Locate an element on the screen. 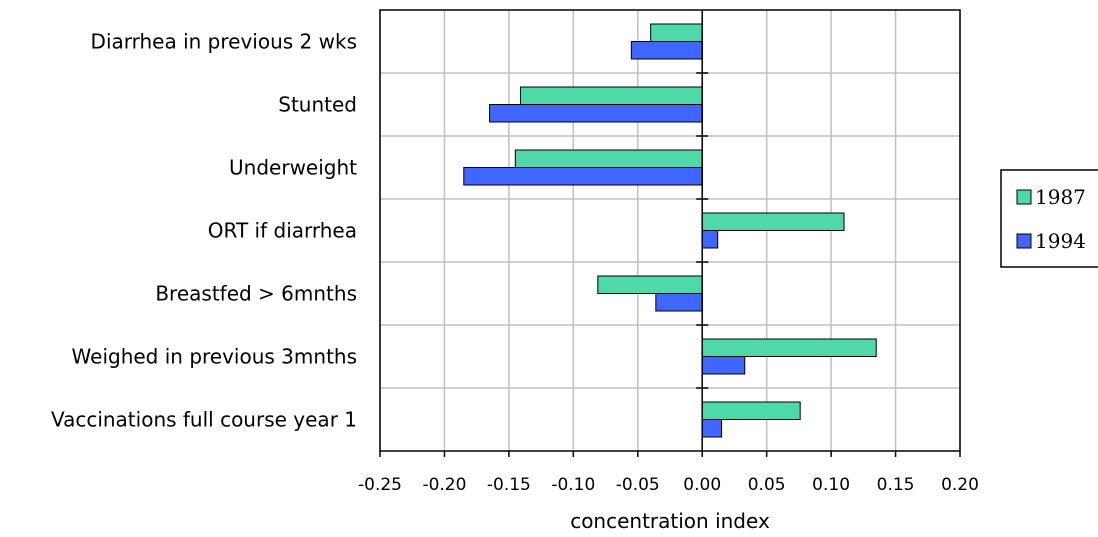 Image resolution: width=1098 pixels, height=537 pixels. x-tick-label: -0.25 is located at coordinates (380, 485).